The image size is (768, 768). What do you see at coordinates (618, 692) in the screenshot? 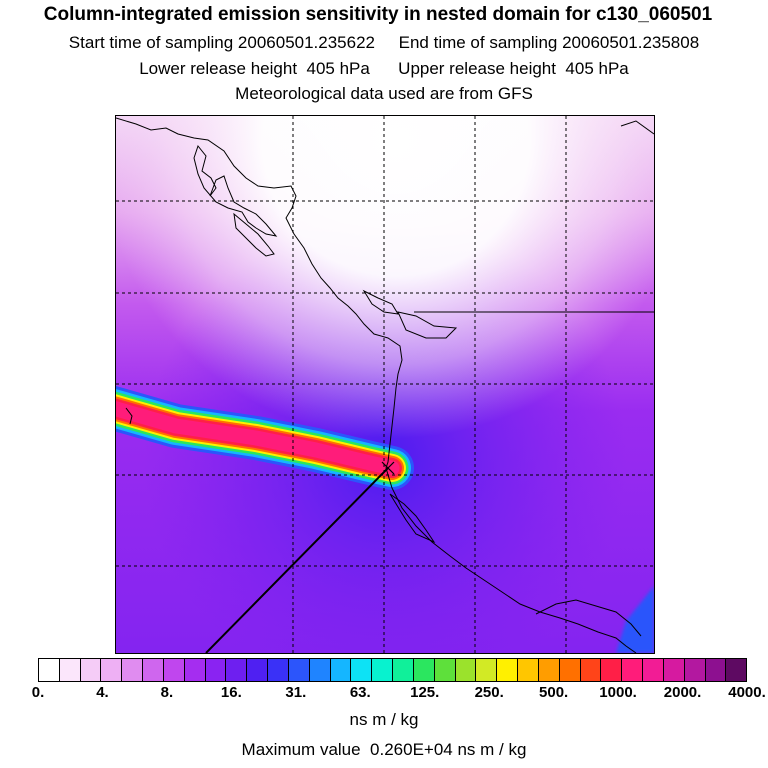
I see `color-scale-tick-label: 1000.` at bounding box center [618, 692].